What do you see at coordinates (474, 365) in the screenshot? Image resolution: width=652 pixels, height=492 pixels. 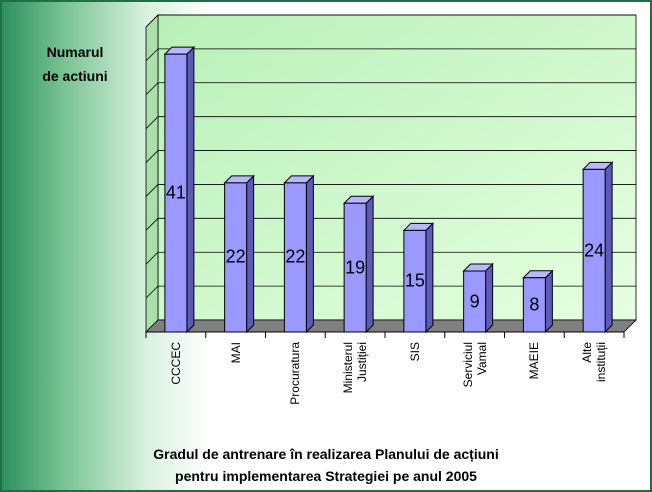 I see `x-tick-label: Serviciul Vamal` at bounding box center [474, 365].